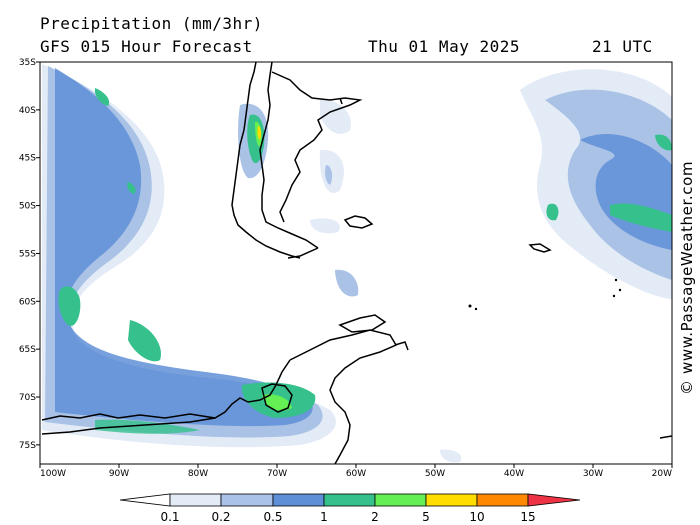  Describe the element at coordinates (514, 474) in the screenshot. I see `lon-tick-label: 40W` at that location.